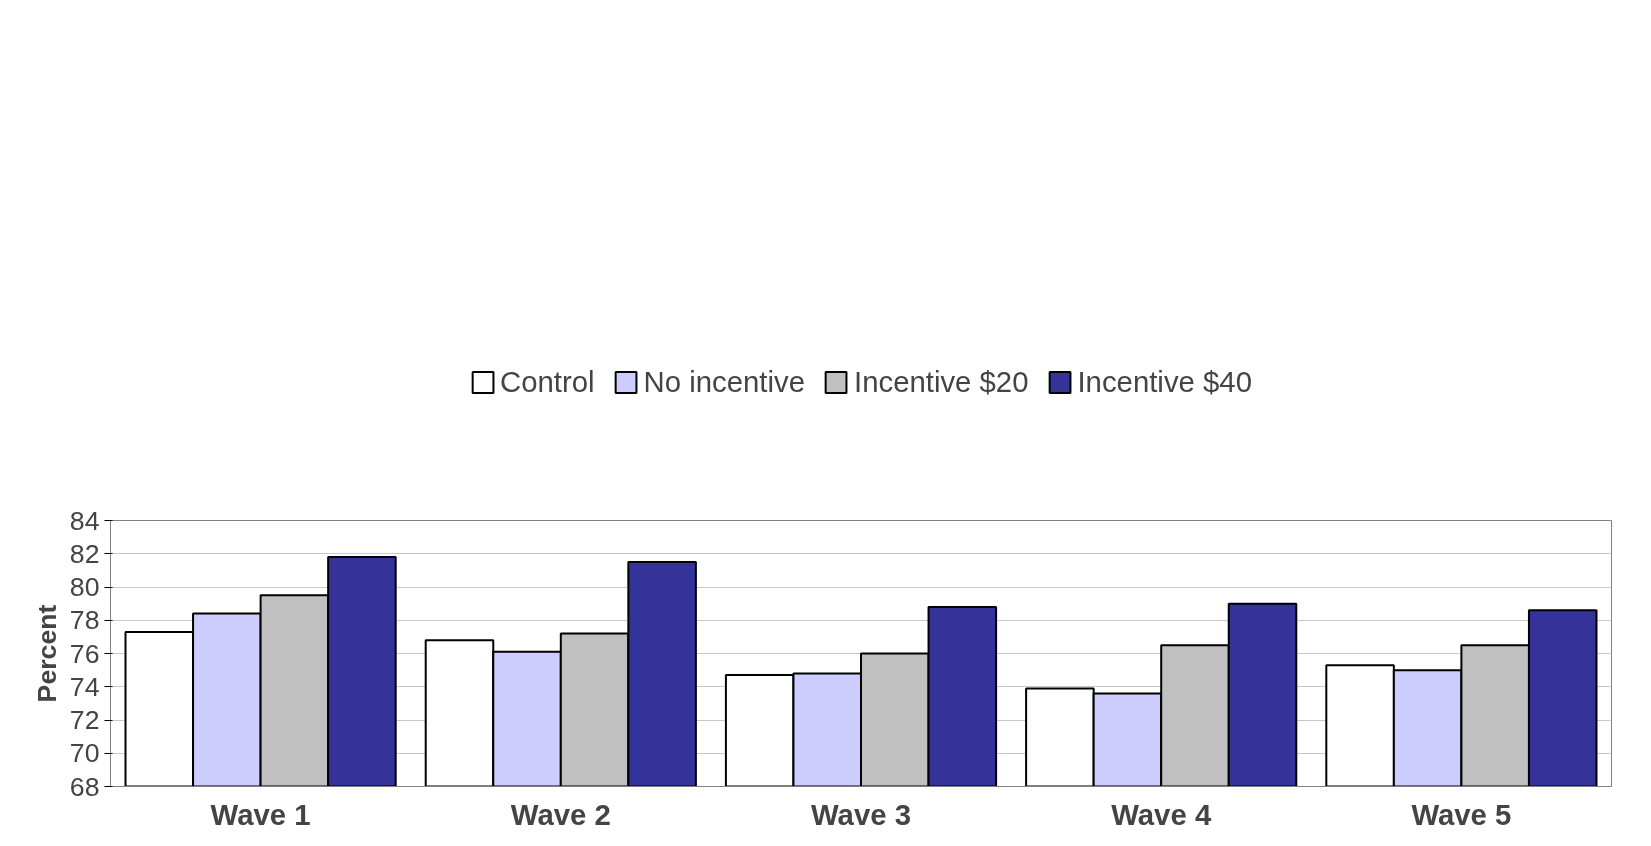  Describe the element at coordinates (861, 814) in the screenshot. I see `x-tick-label: Wave 3` at that location.